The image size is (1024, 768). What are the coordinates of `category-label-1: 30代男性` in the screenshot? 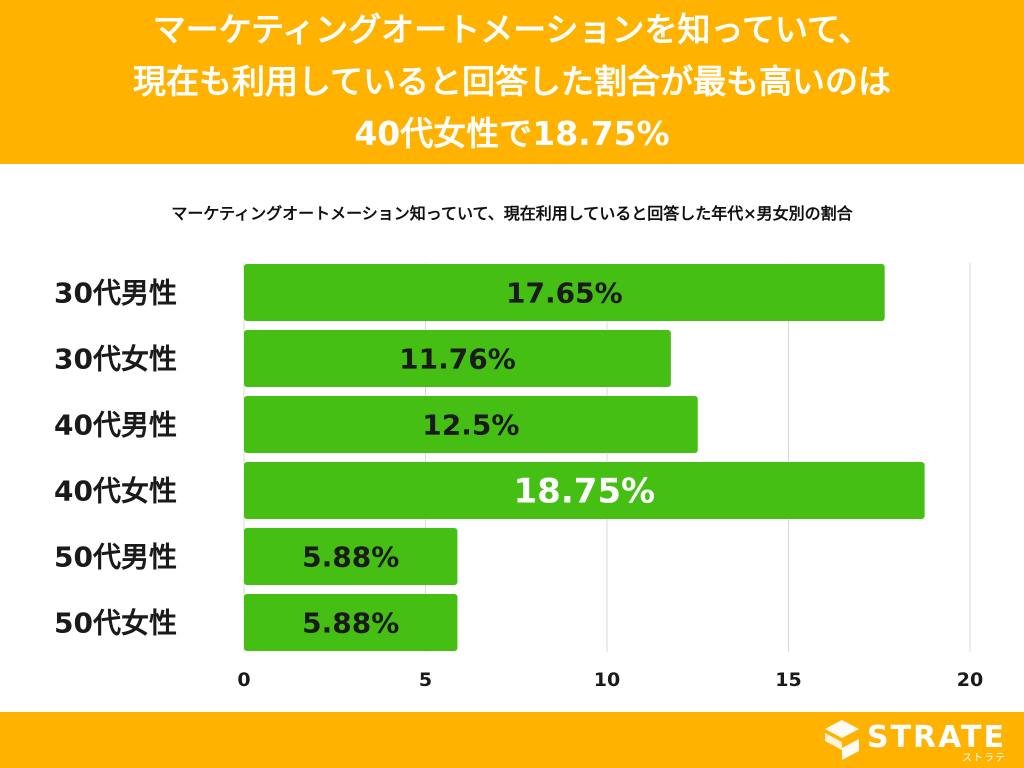 It's located at (115, 293).